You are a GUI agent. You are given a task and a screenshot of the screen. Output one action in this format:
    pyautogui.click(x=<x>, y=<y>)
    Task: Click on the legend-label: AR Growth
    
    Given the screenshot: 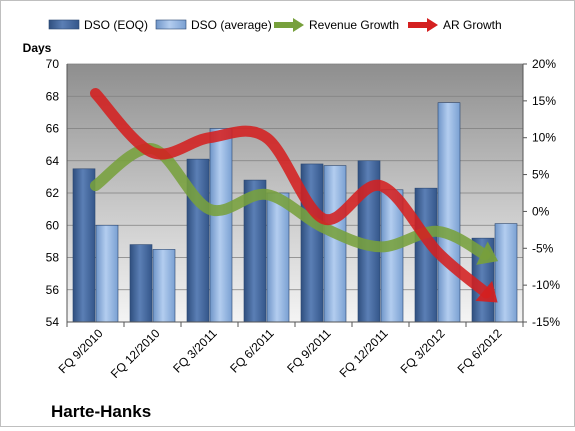 What is the action you would take?
    pyautogui.click(x=472, y=25)
    